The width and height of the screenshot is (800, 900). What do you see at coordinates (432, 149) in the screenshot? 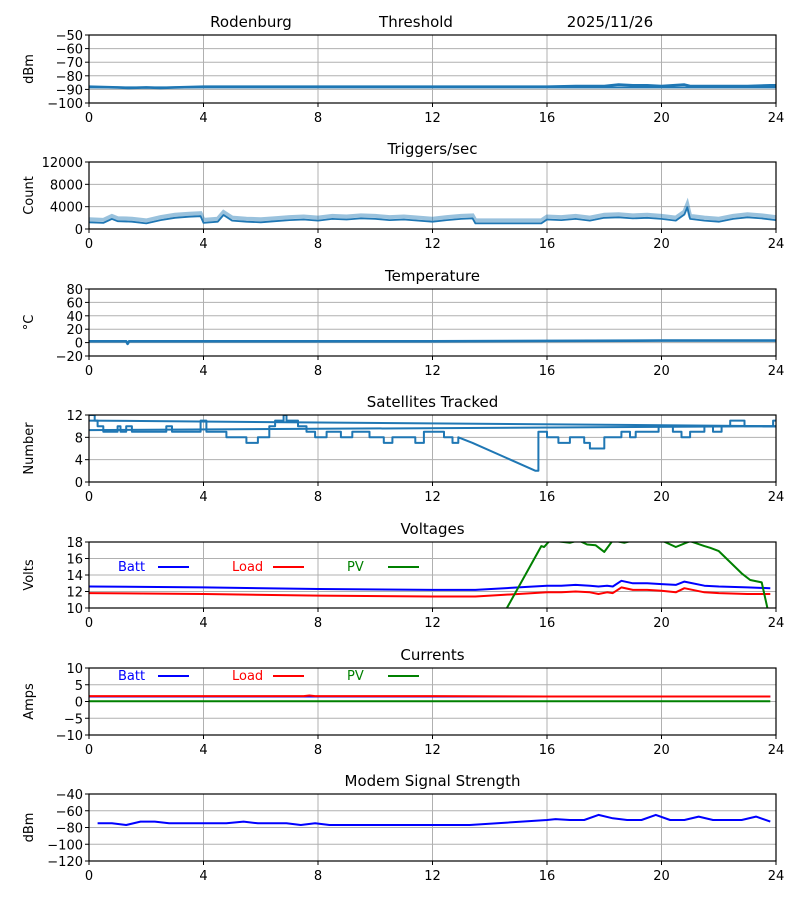
I see `panel-title: Triggers/sec` at bounding box center [432, 149].